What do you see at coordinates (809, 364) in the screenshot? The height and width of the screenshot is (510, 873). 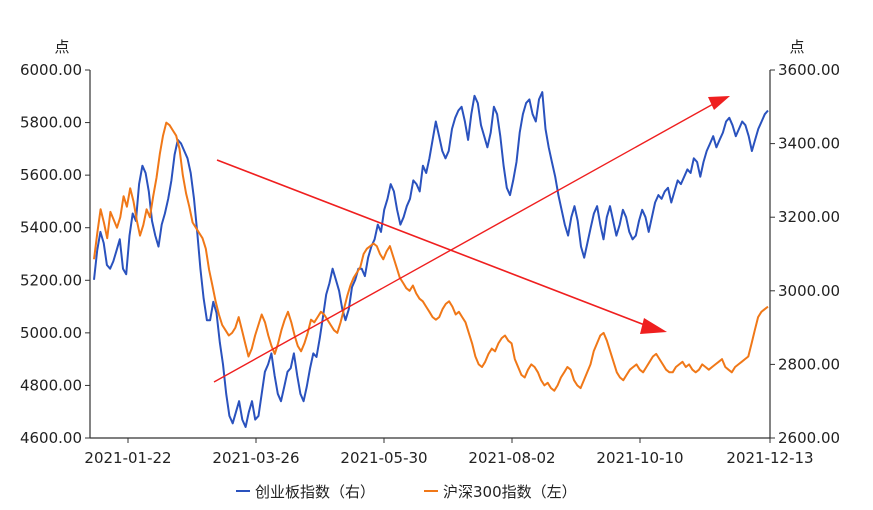 I see `right-tick-label: 2800.00` at bounding box center [809, 364].